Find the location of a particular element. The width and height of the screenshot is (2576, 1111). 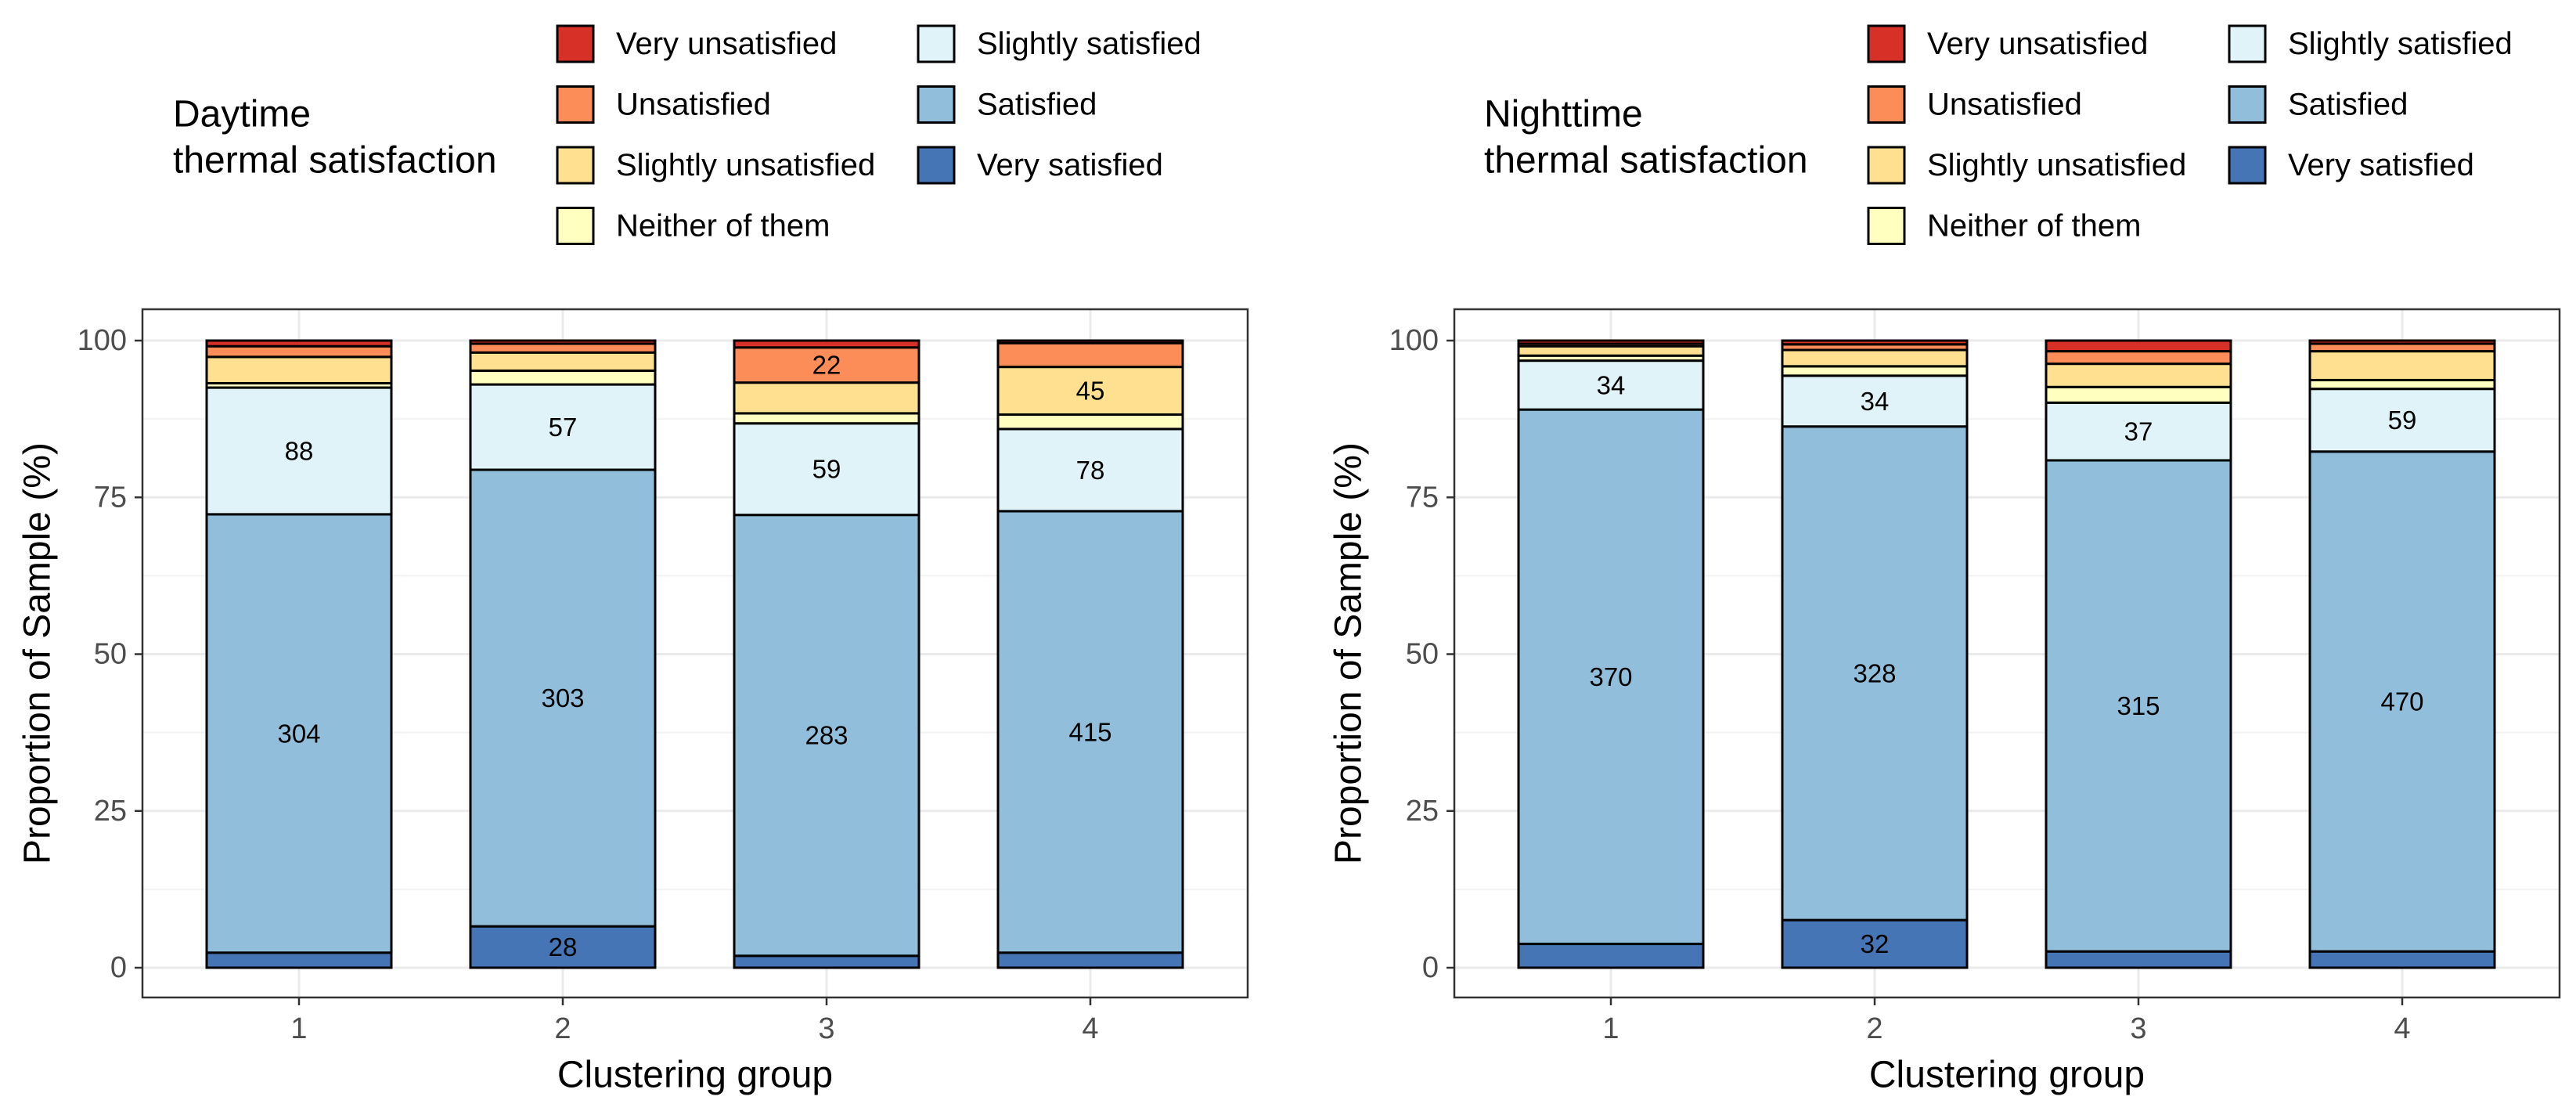

y-tick-label: 0 is located at coordinates (118, 967).